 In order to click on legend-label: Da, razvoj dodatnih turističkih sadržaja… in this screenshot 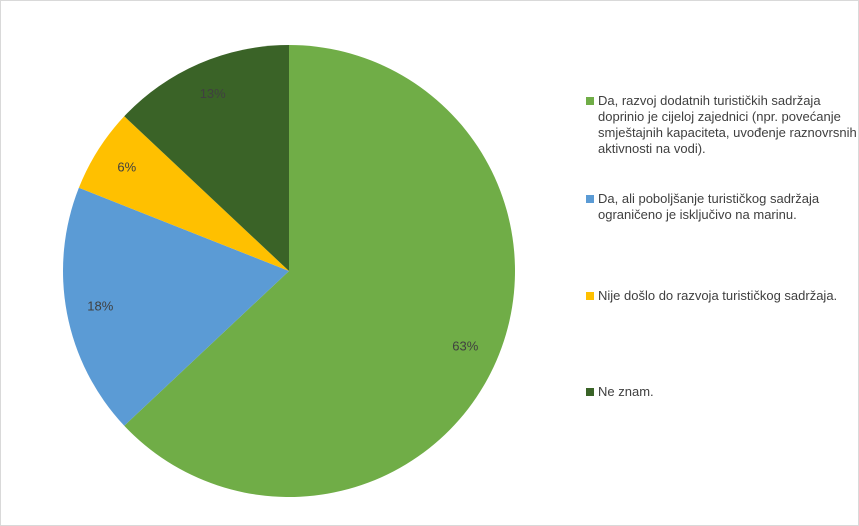, I will do `click(727, 124)`.